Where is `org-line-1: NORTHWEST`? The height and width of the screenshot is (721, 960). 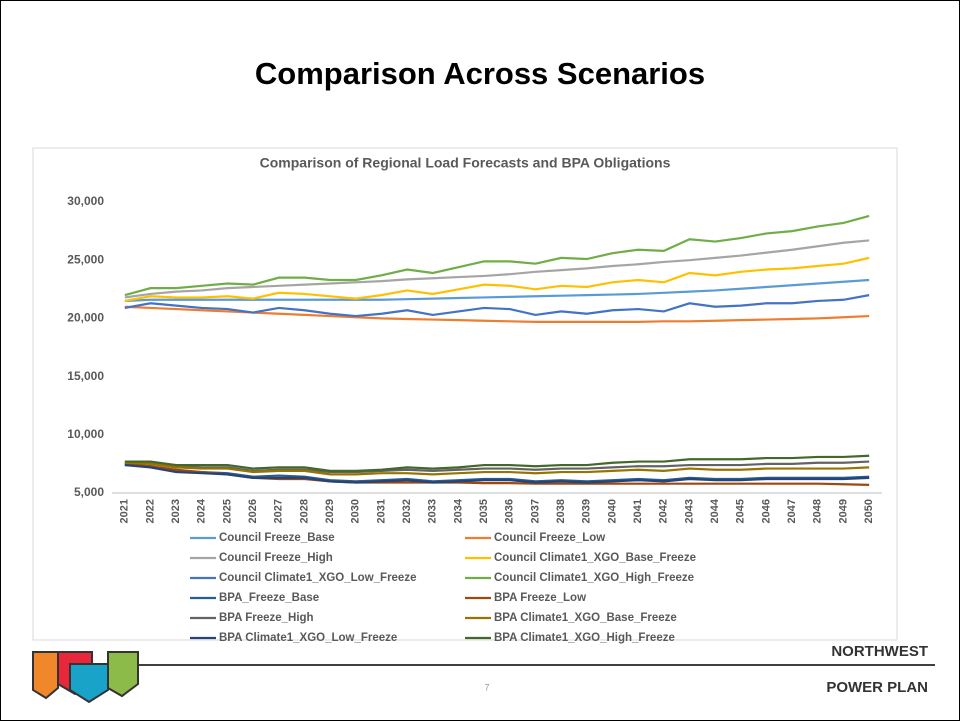 org-line-1: NORTHWEST is located at coordinates (879, 651).